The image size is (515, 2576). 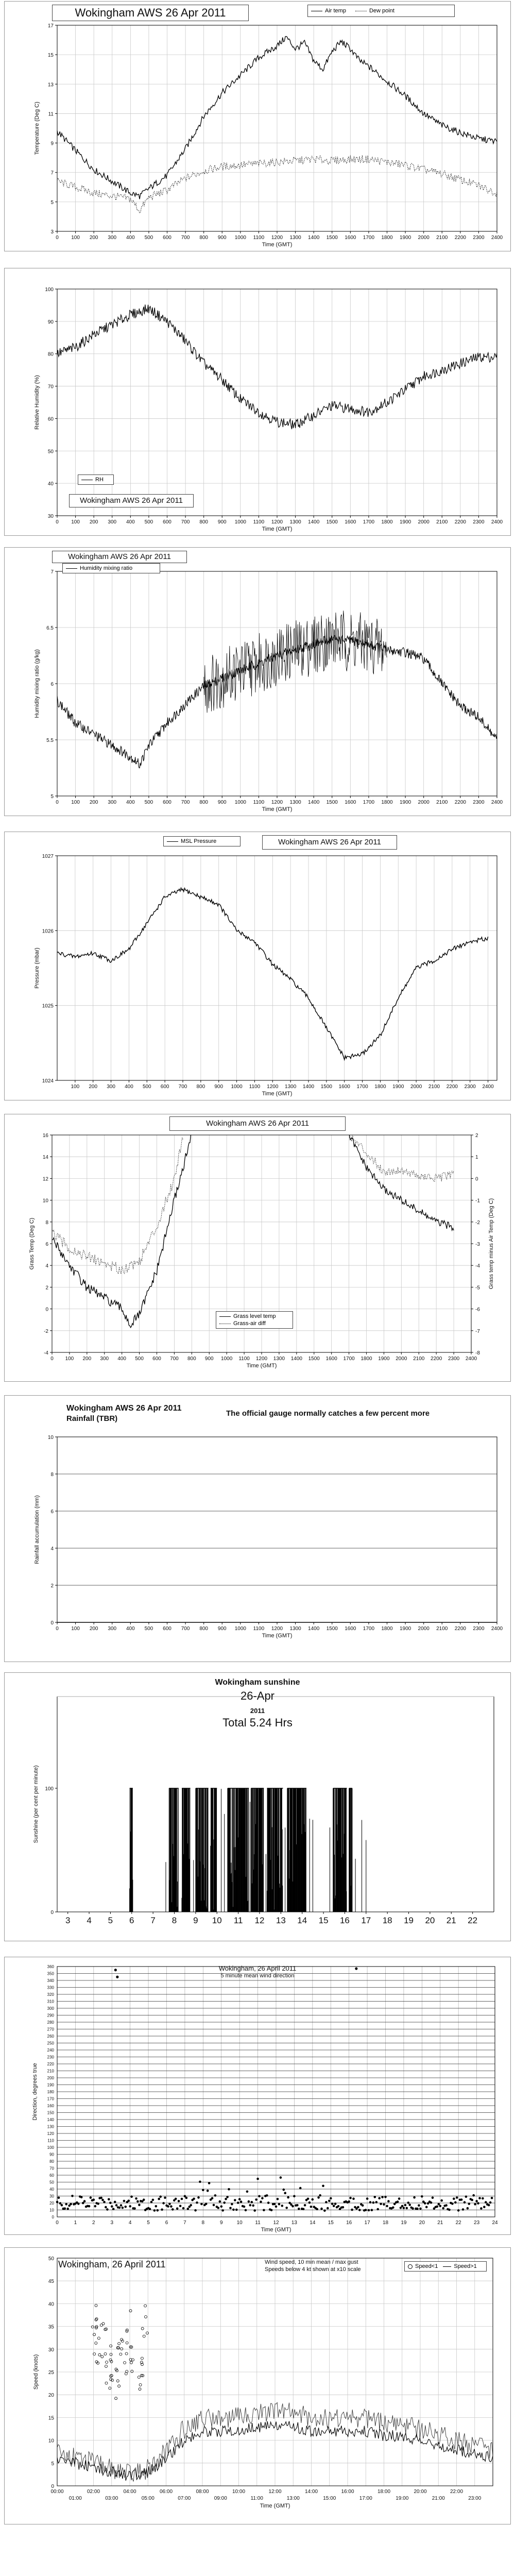 I want to click on legend: Speed<1 Speed>1, so click(x=445, y=2266).